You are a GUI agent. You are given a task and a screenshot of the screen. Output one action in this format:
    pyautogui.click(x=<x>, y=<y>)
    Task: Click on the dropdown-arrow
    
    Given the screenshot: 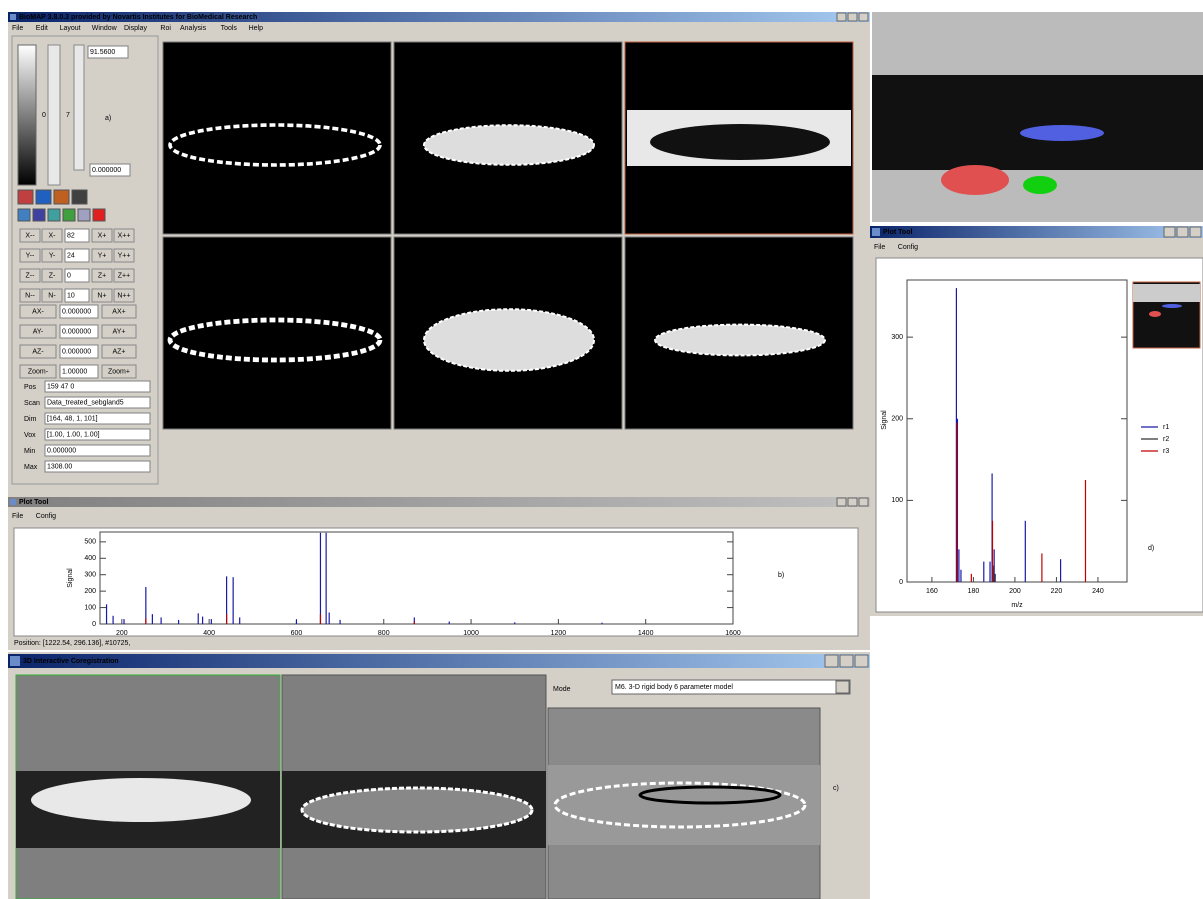 What is the action you would take?
    pyautogui.click(x=842, y=687)
    